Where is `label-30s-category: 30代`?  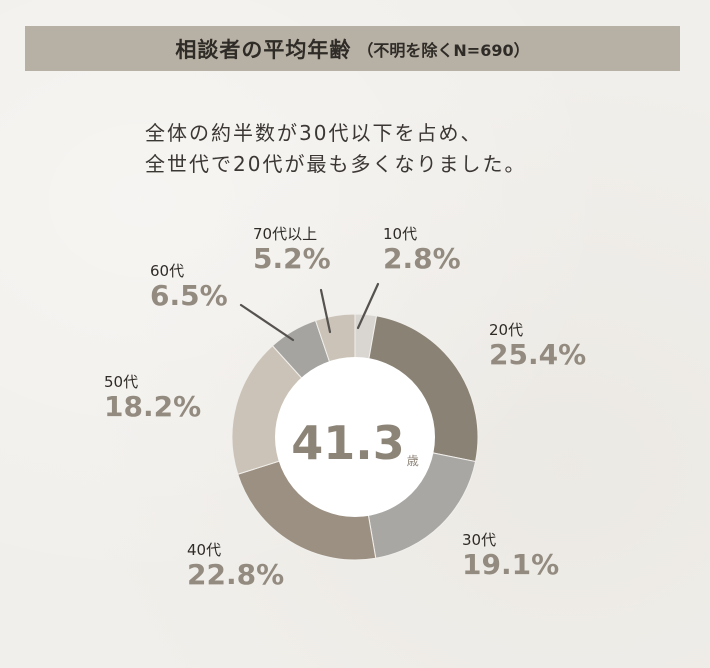 label-30s-category: 30代 is located at coordinates (479, 540).